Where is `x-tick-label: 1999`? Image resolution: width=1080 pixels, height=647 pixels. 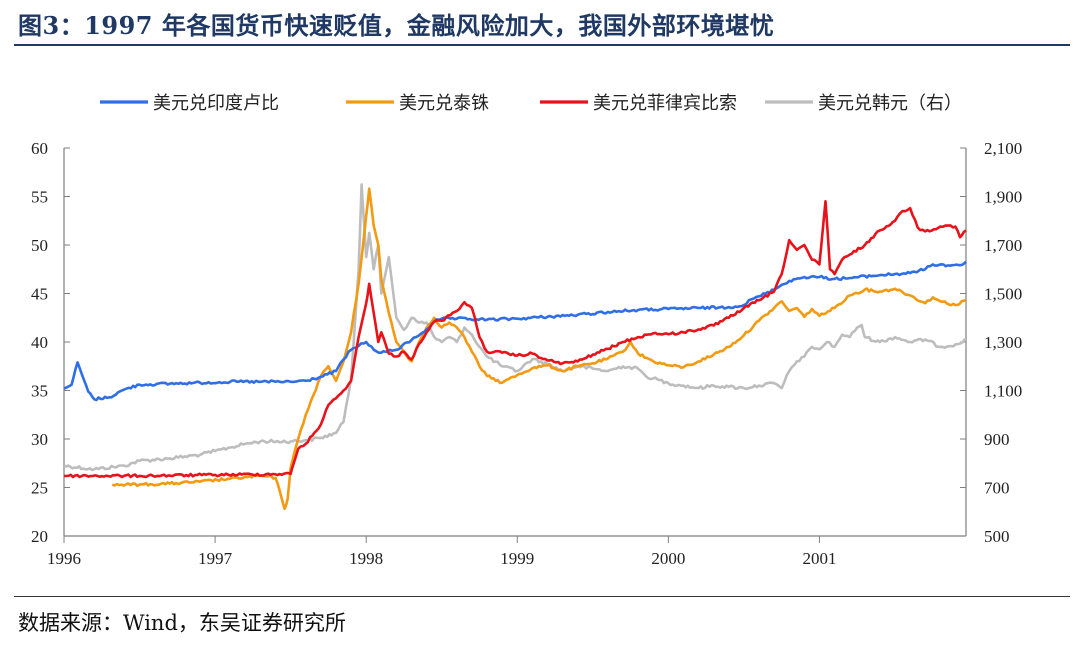
x-tick-label: 1999 is located at coordinates (517, 558).